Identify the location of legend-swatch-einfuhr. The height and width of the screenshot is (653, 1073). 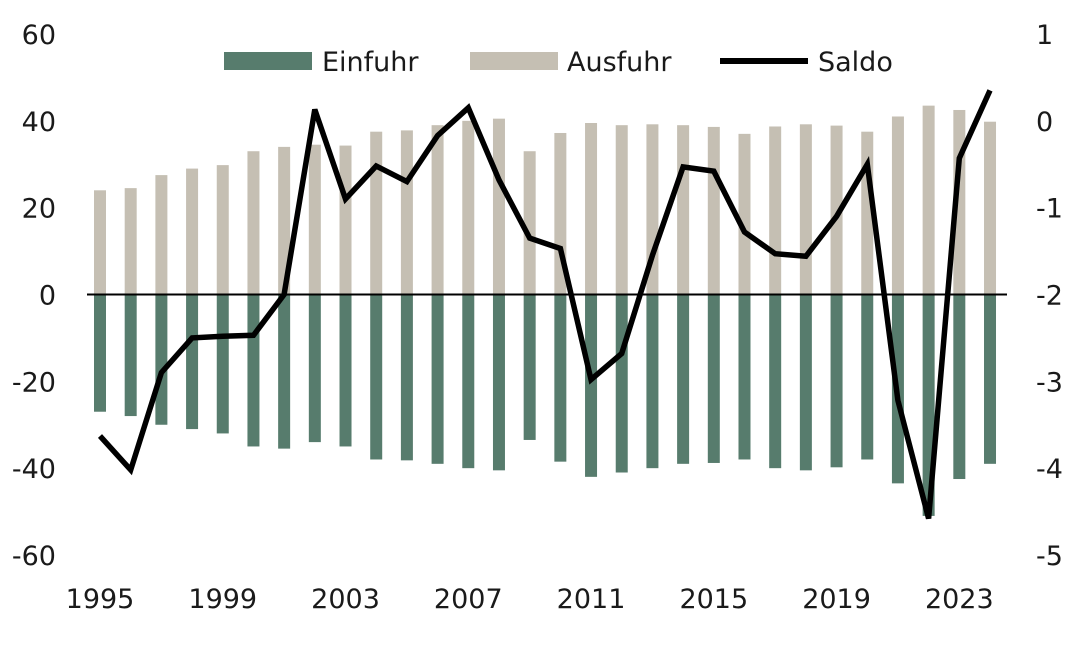
(268, 61).